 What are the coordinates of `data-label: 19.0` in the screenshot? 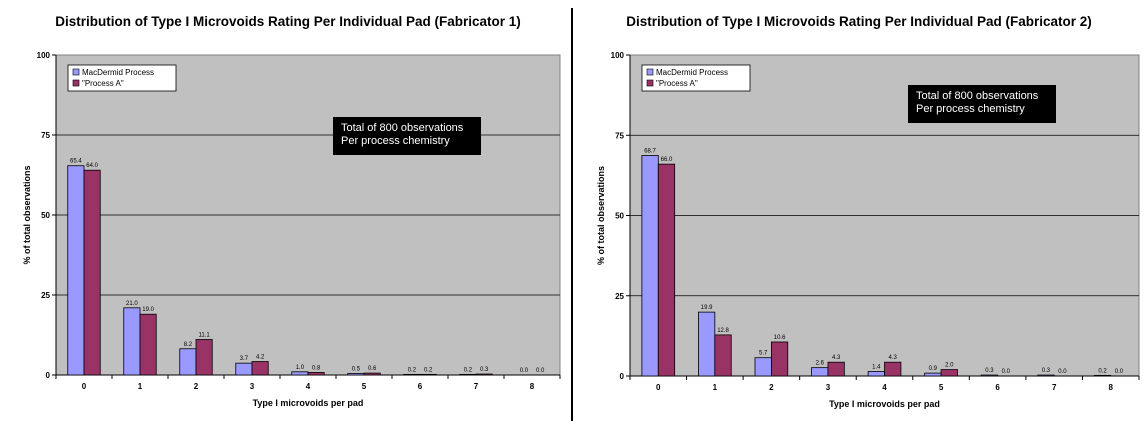 It's located at (148, 310).